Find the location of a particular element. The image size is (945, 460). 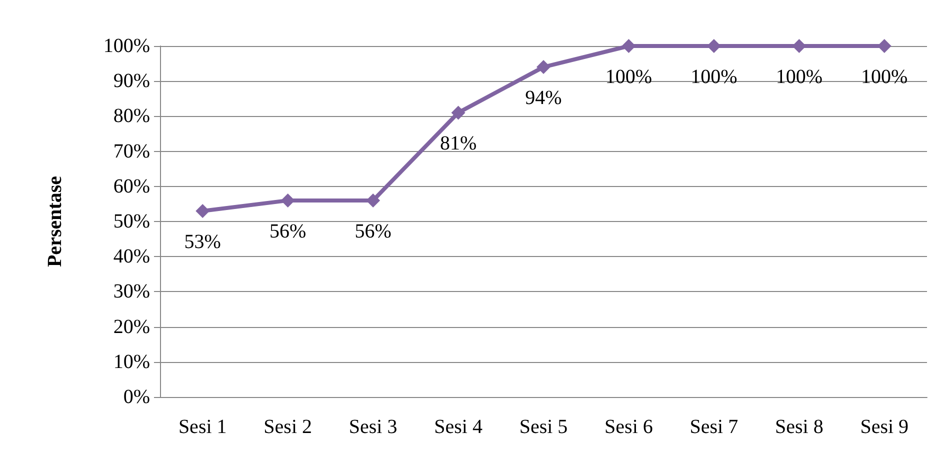

x-tick-label: Sesi 9 is located at coordinates (884, 427).